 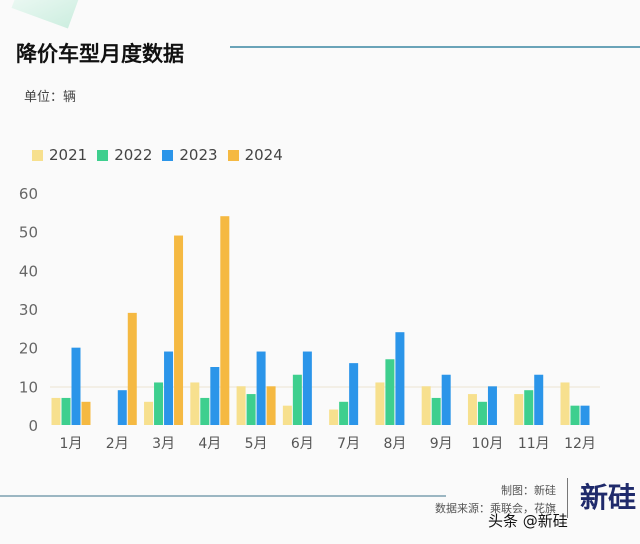 What do you see at coordinates (580, 444) in the screenshot?
I see `x-tick-label: 12月` at bounding box center [580, 444].